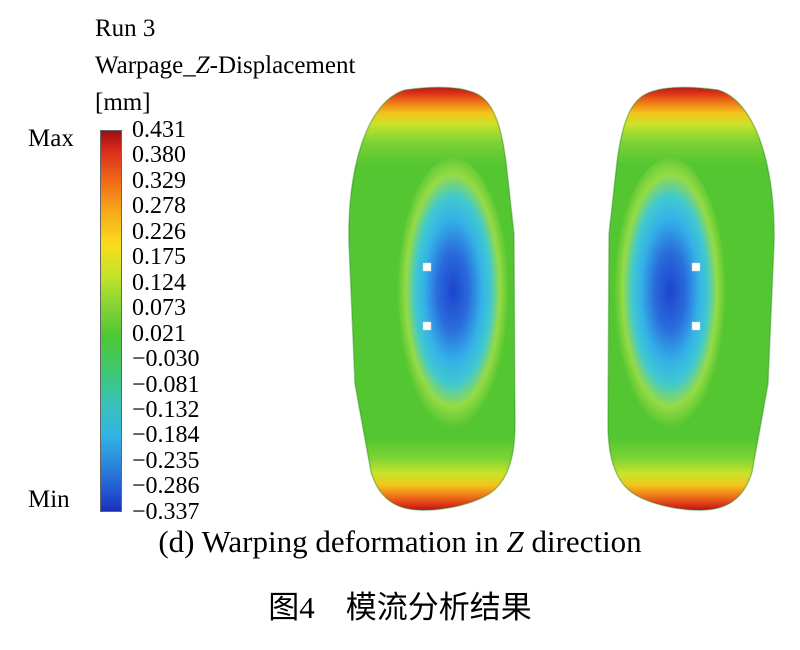 This screenshot has width=800, height=650. Describe the element at coordinates (166, 460) in the screenshot. I see `colorbar-tick: −0.235` at that location.